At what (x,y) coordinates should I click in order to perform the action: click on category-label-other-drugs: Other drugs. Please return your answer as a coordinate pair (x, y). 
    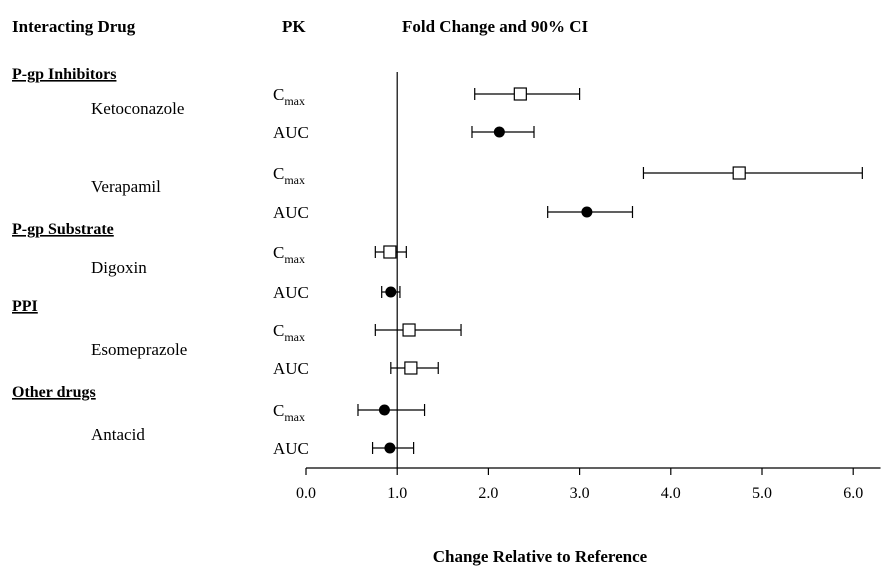
    Looking at the image, I should click on (54, 392).